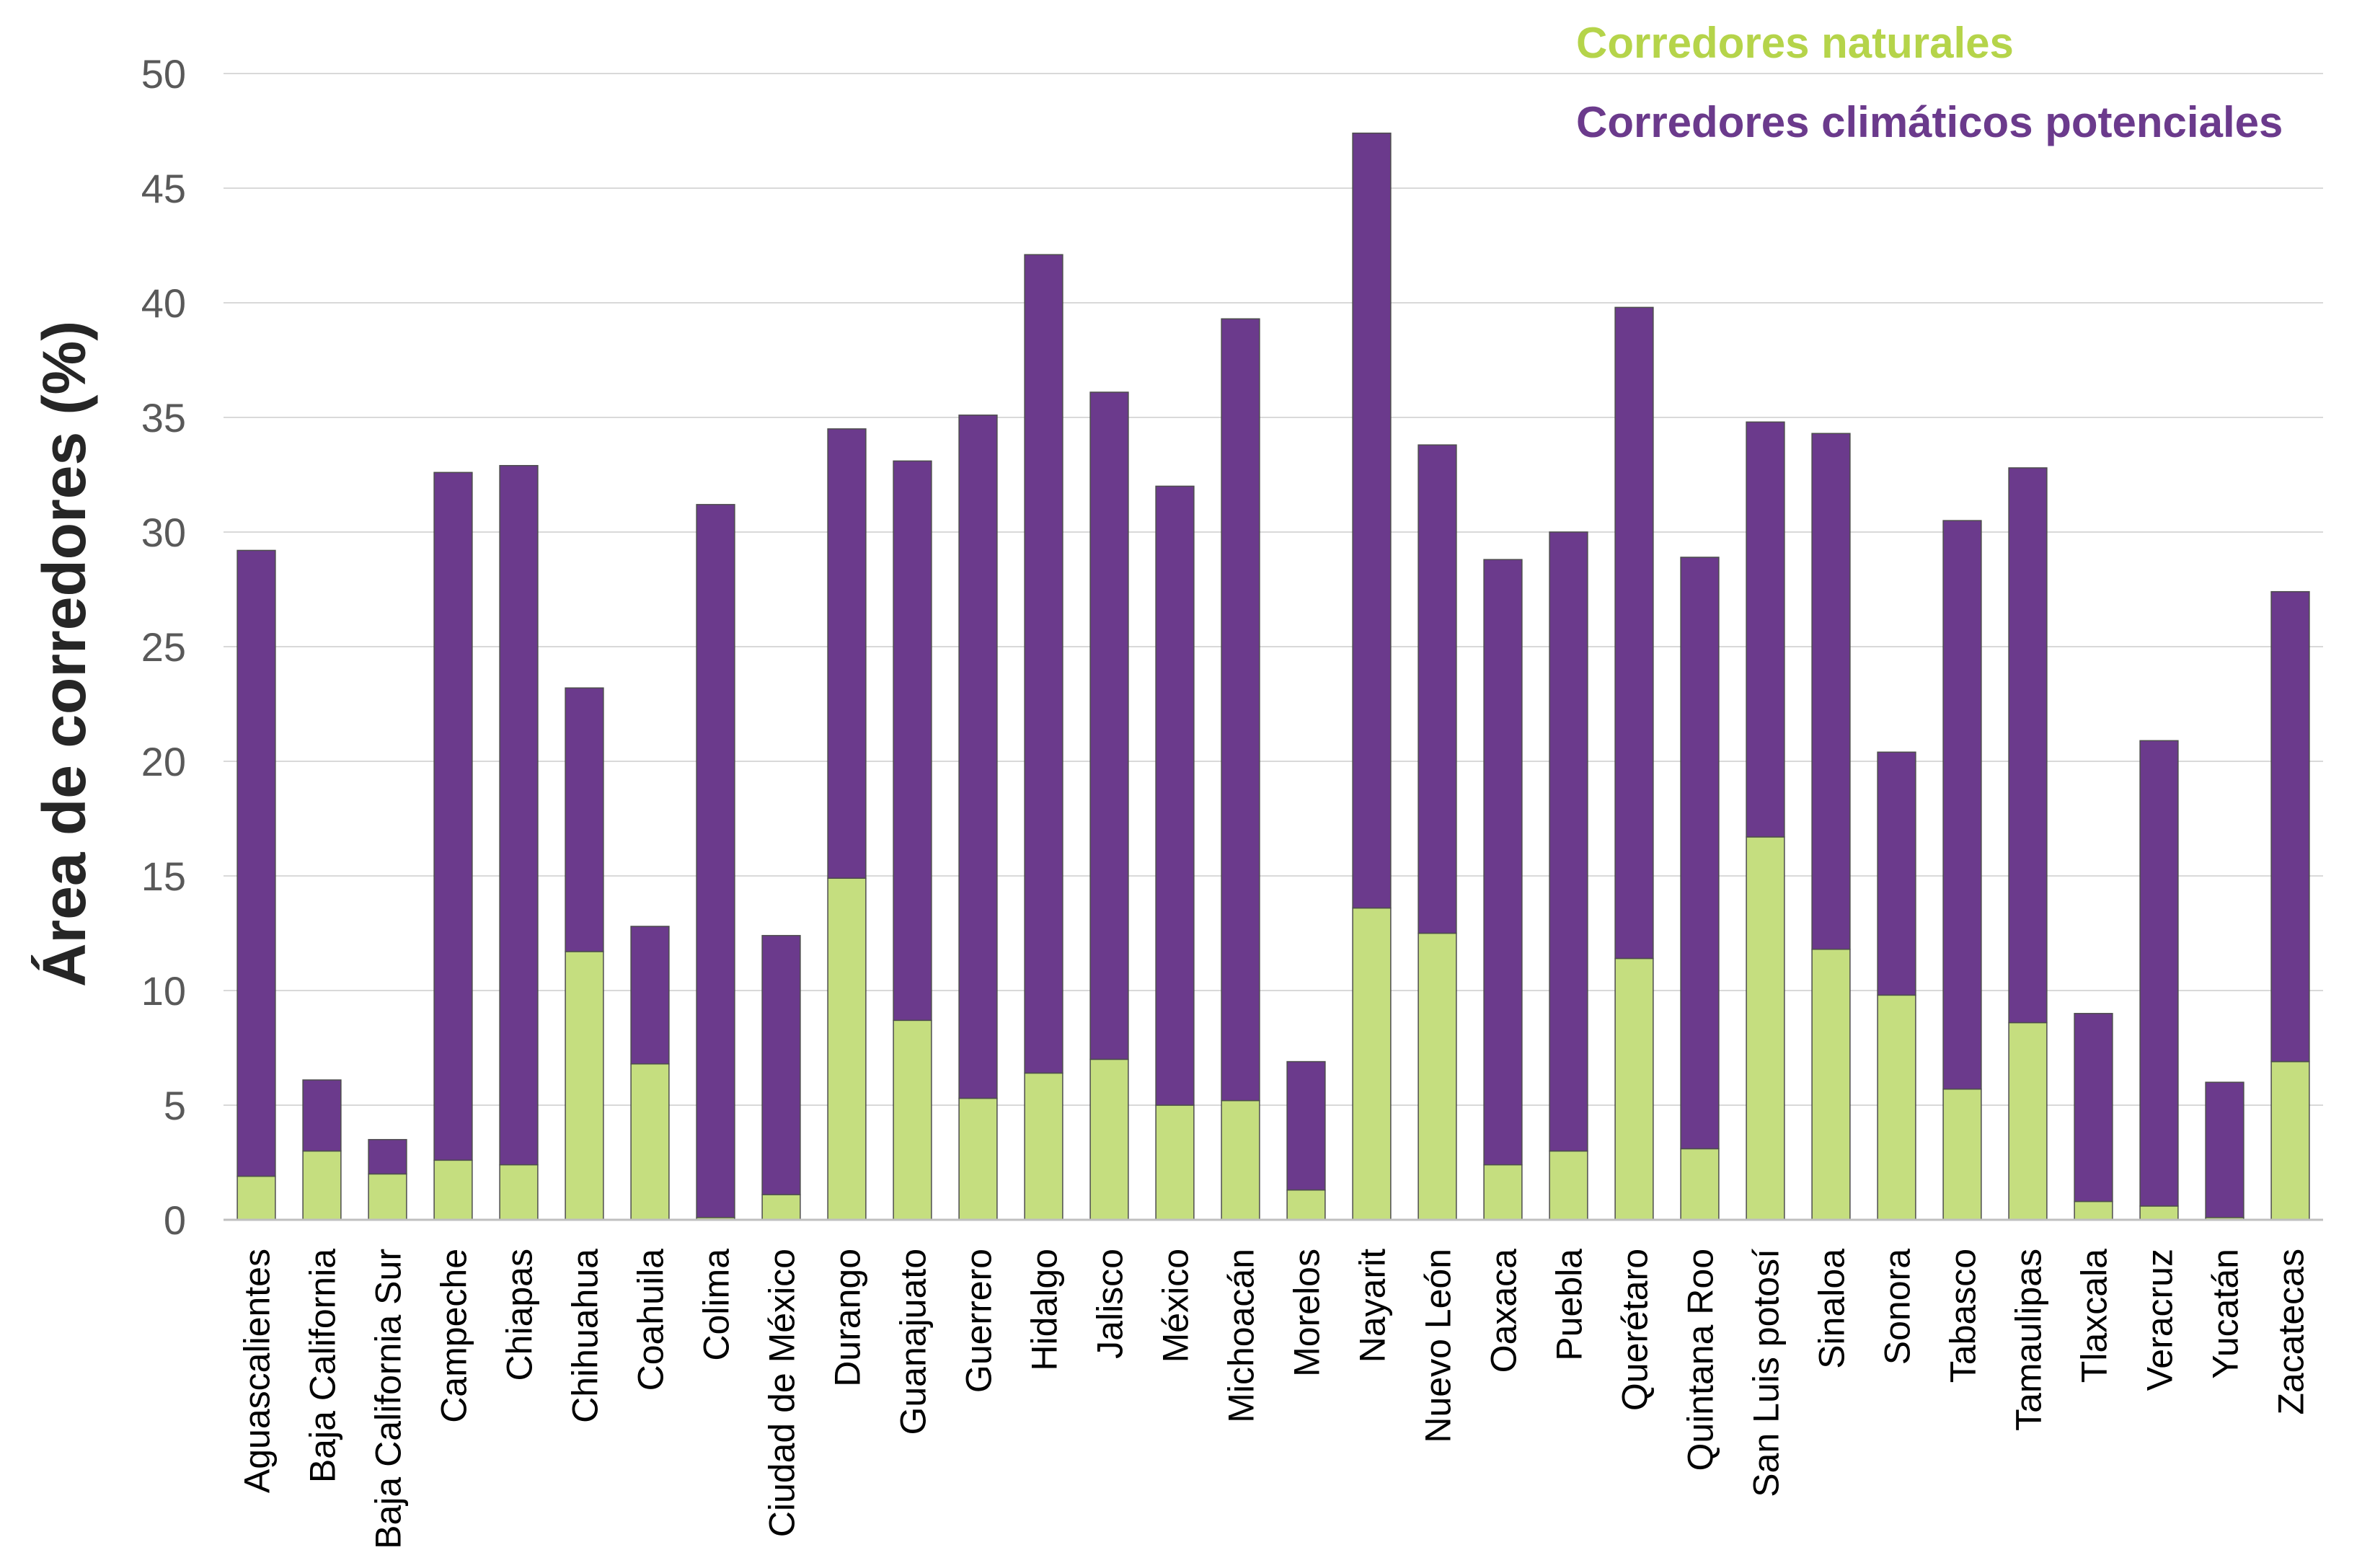  What do you see at coordinates (1963, 1316) in the screenshot?
I see `x-category-label: Tabasco` at bounding box center [1963, 1316].